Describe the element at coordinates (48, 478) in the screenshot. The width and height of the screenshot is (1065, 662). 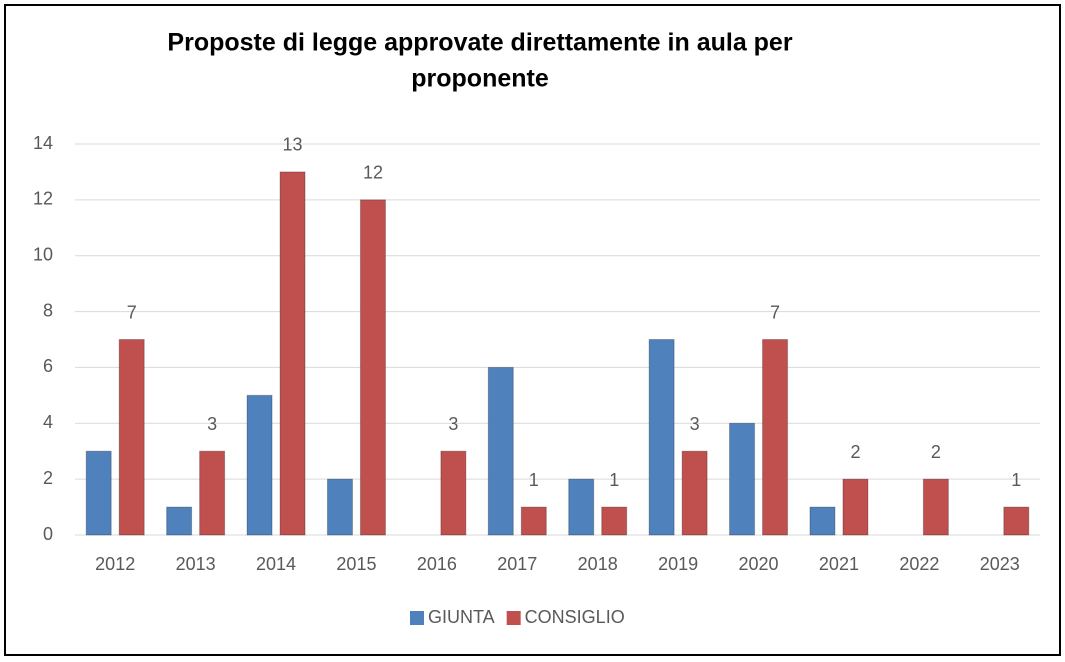
I see `y-tick-label: 2` at that location.